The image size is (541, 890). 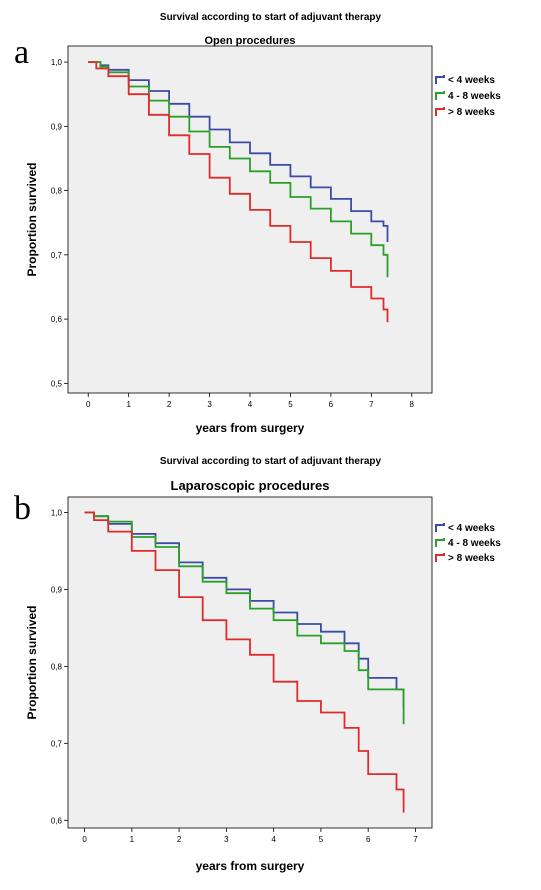 I want to click on y-tick-label: 0,5, so click(x=57, y=383).